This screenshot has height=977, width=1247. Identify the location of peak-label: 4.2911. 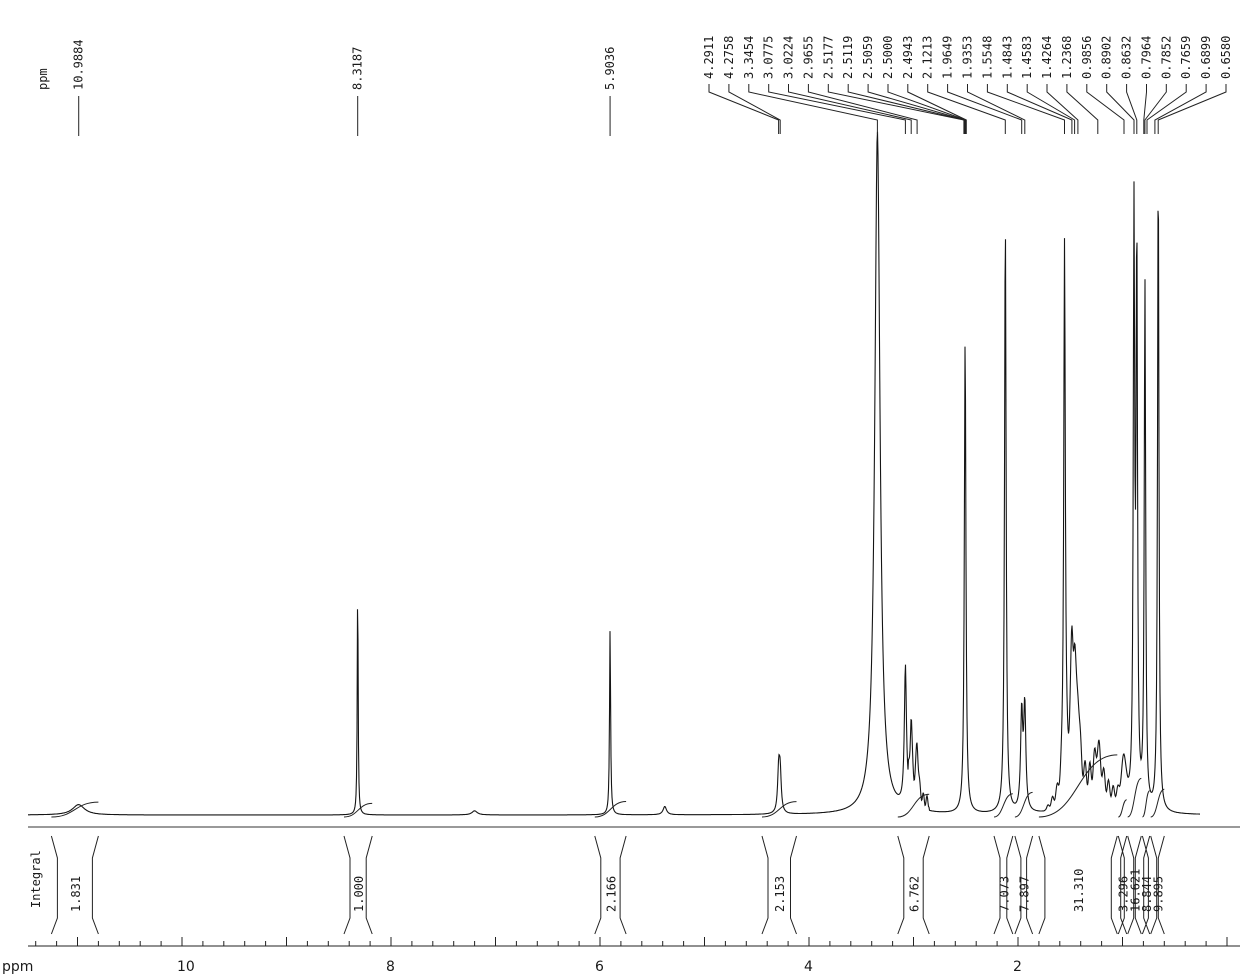
(709, 57).